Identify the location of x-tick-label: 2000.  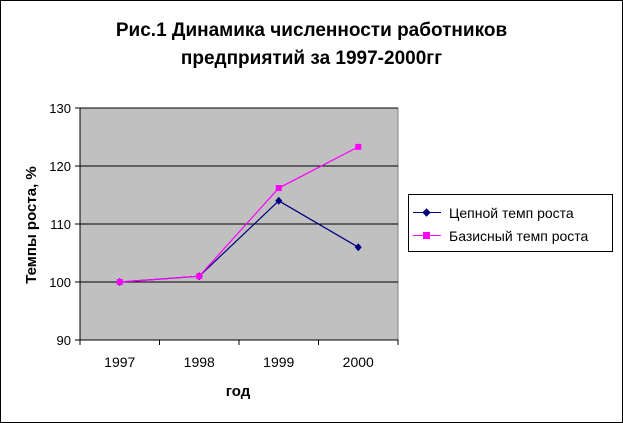
(358, 362).